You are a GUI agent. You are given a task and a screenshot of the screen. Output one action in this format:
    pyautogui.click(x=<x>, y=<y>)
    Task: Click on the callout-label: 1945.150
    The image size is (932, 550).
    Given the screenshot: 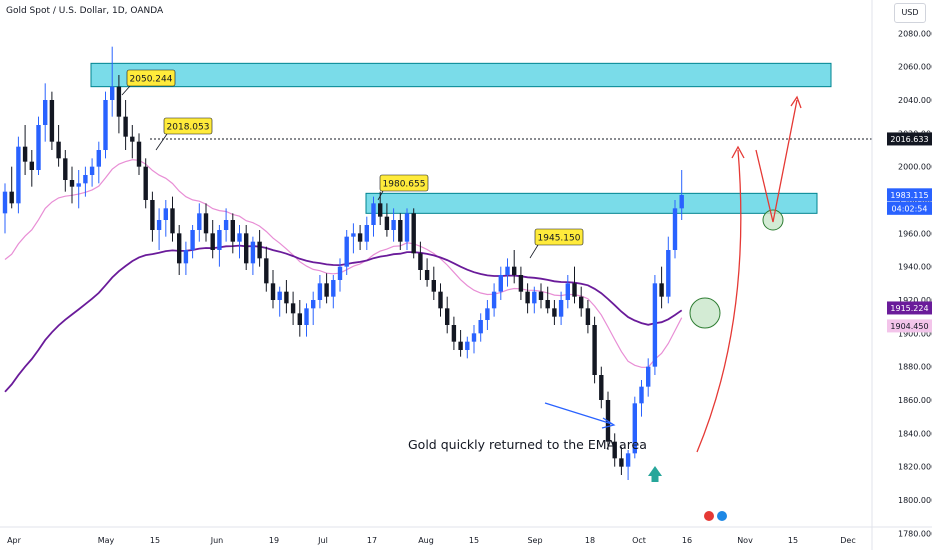 What is the action you would take?
    pyautogui.click(x=559, y=239)
    